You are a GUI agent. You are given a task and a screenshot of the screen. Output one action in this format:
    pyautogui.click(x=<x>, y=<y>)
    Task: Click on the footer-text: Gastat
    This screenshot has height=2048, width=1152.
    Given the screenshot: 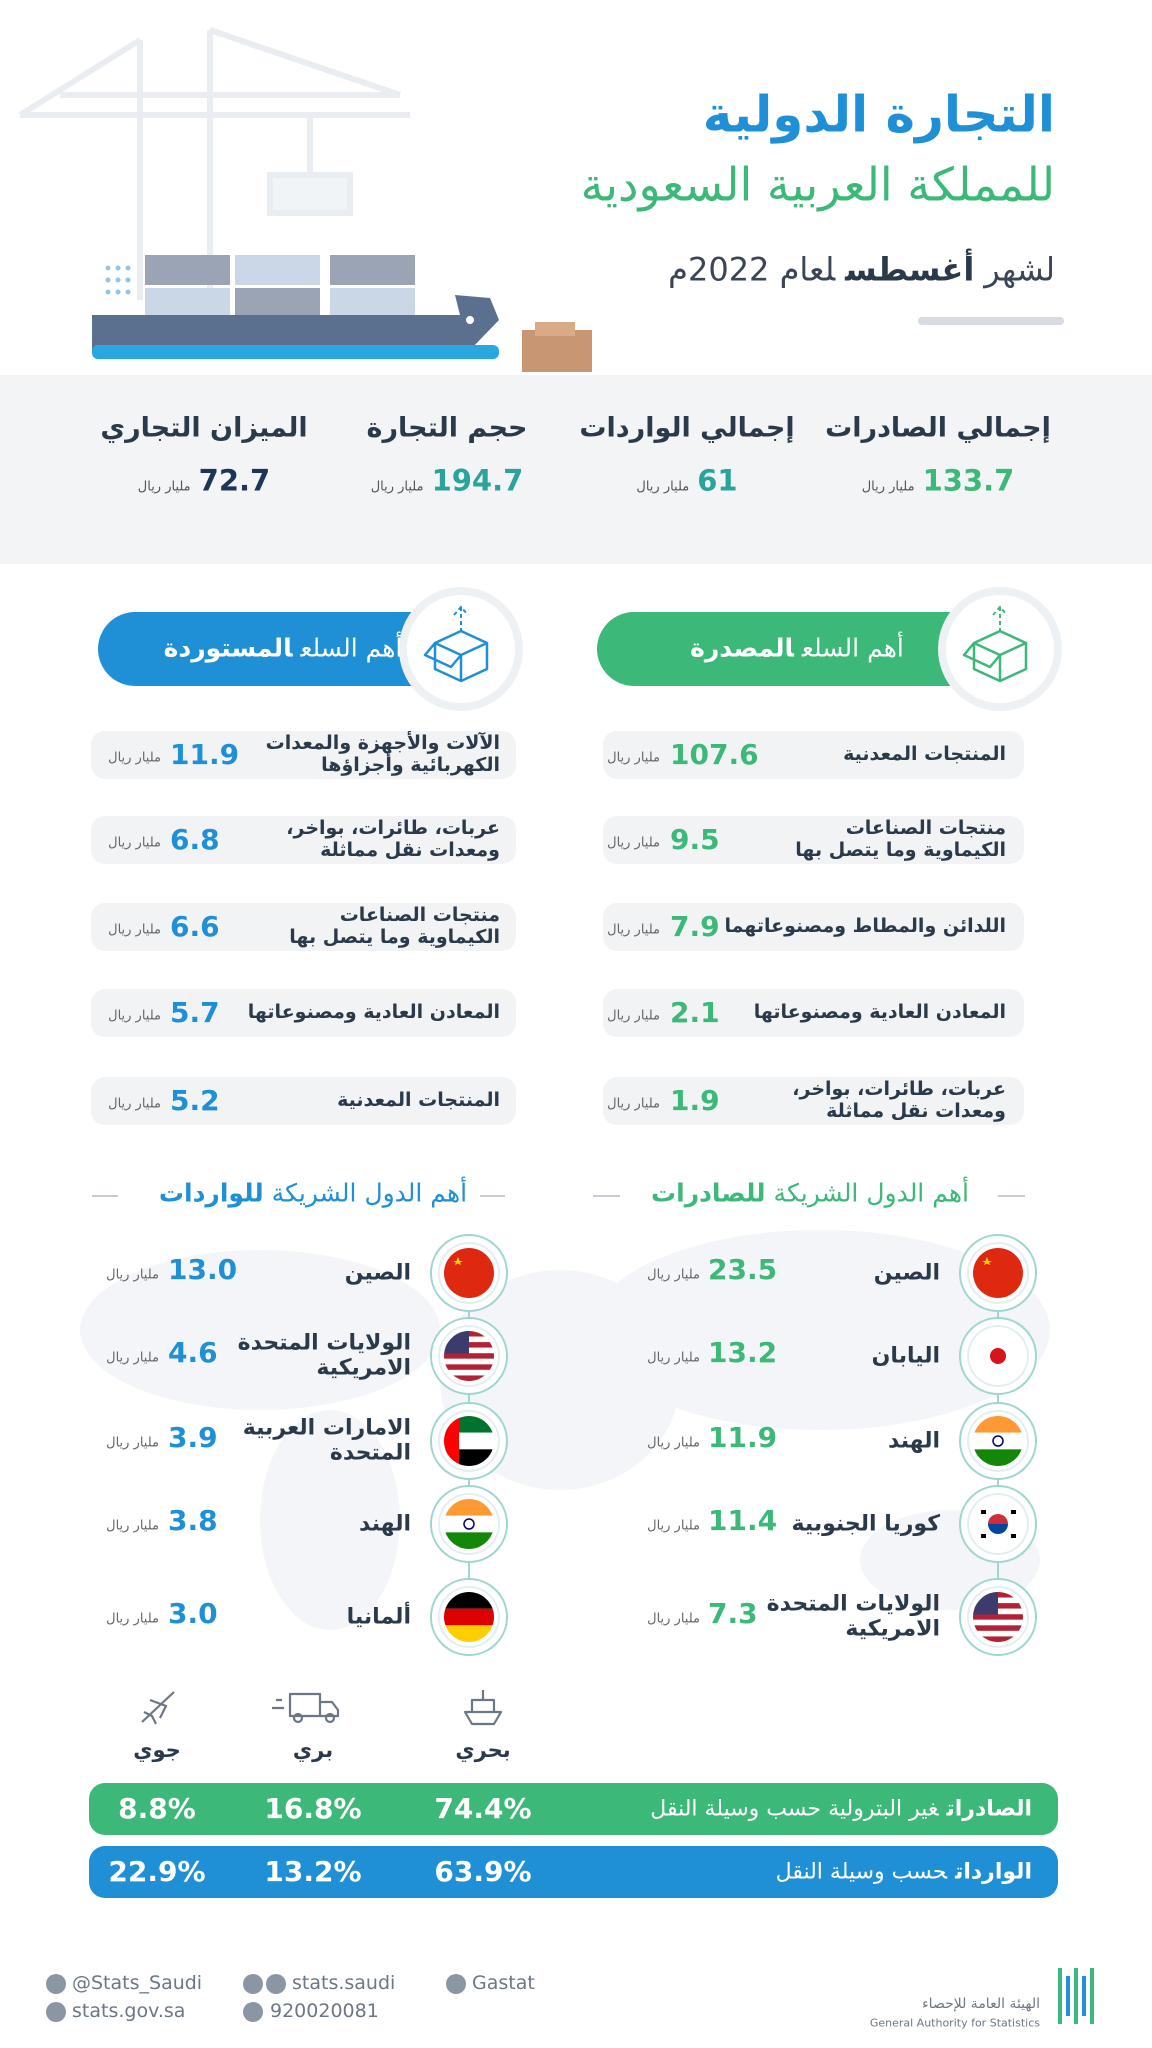 What is the action you would take?
    pyautogui.click(x=503, y=1983)
    